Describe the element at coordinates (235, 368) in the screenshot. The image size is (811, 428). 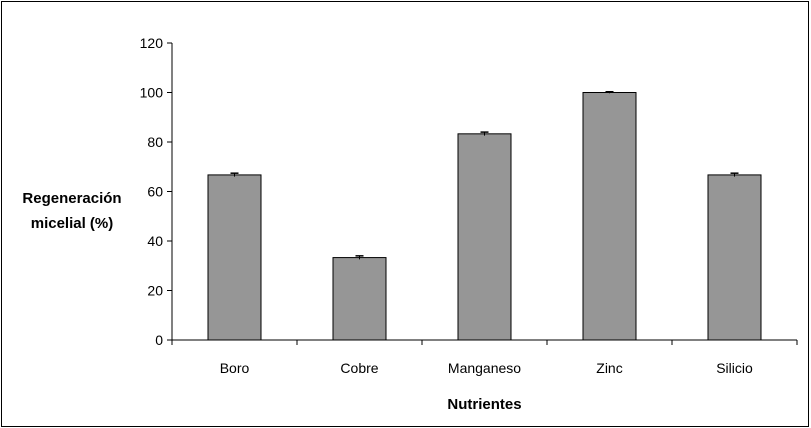
I see `x-tick-label: Boro` at that location.